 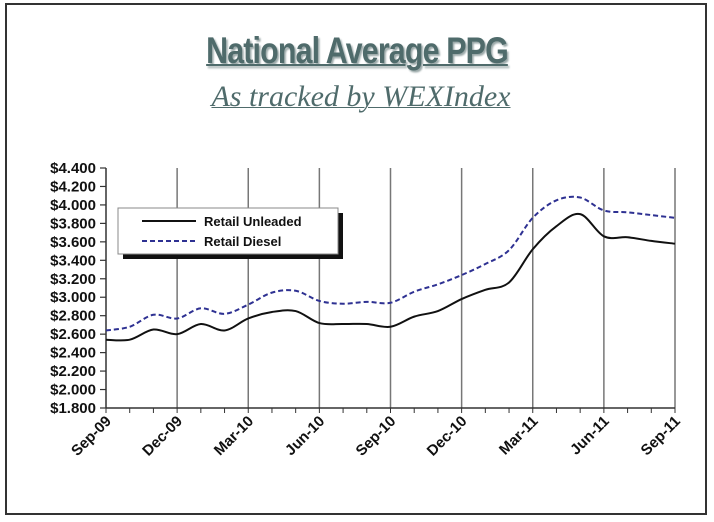 I want to click on y-tick-label: $3.600, so click(x=73, y=242).